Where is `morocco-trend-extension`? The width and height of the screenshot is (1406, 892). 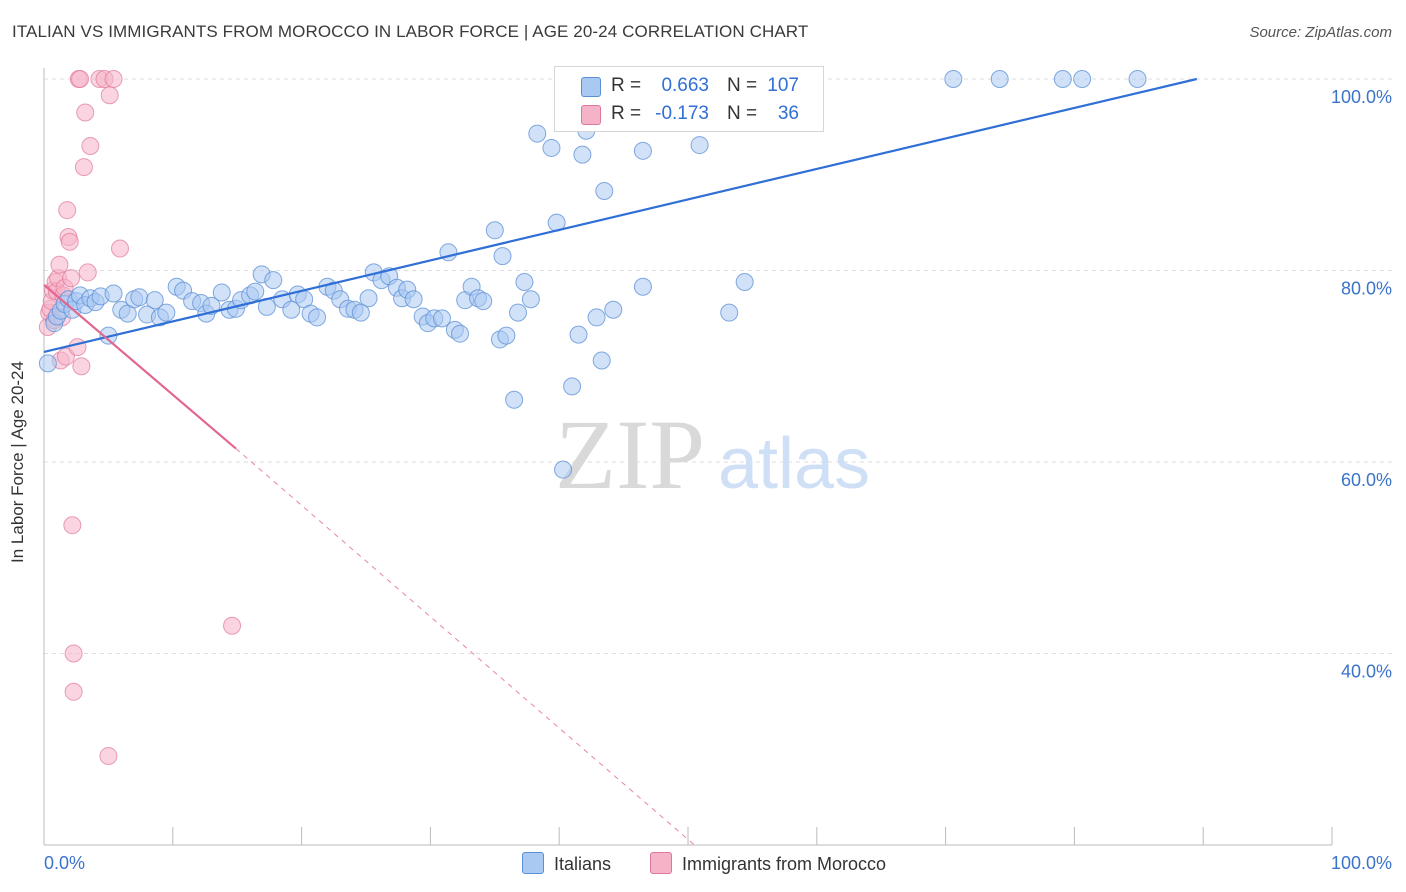
morocco-trend-extension is located at coordinates (465, 647).